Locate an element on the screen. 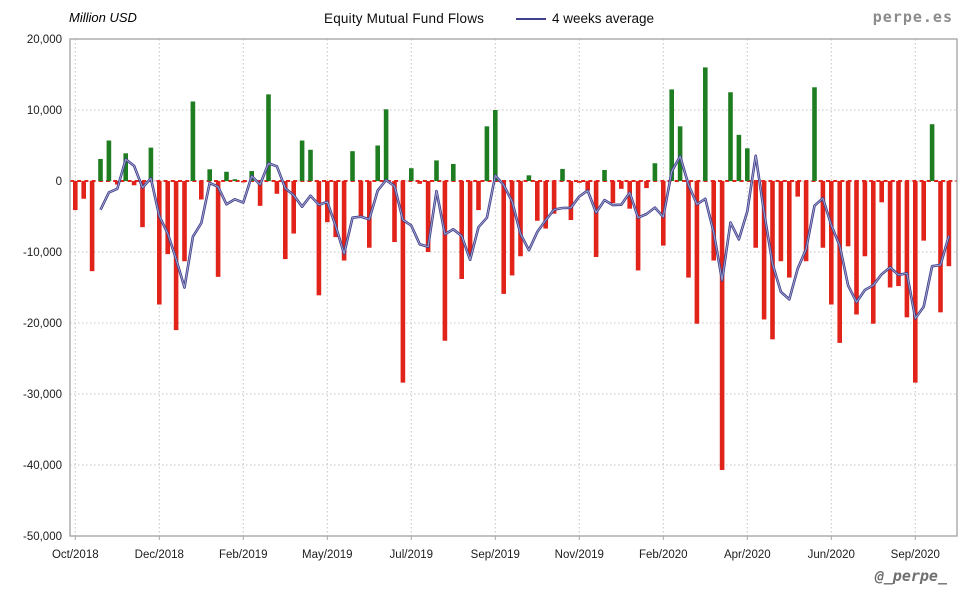 This screenshot has height=600, width=980. y-tick-label: -50,000 is located at coordinates (42, 537).